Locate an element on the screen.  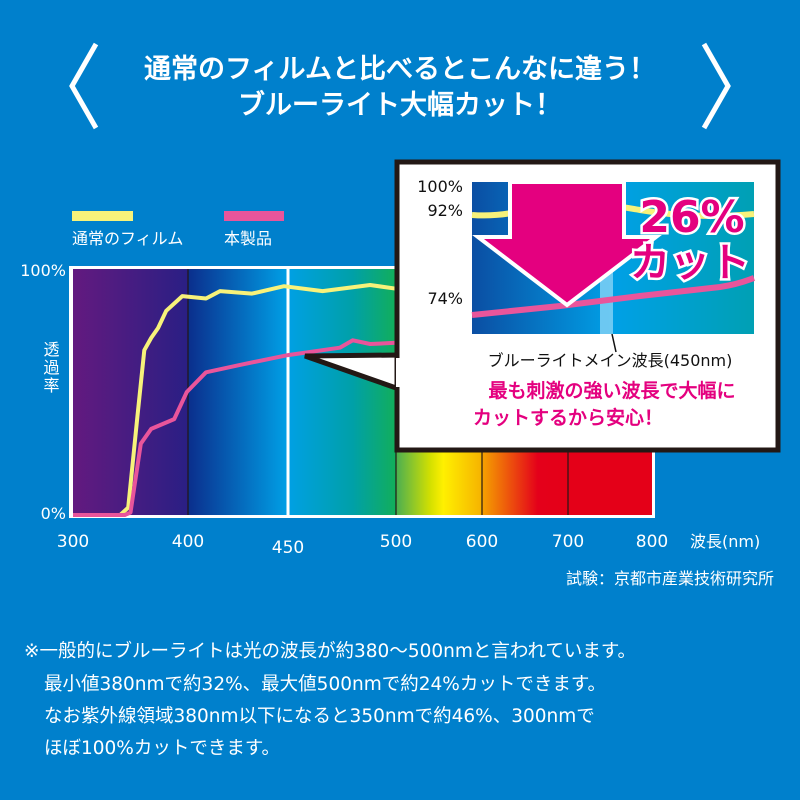
series-line-normal-film is located at coordinates (235, 400).